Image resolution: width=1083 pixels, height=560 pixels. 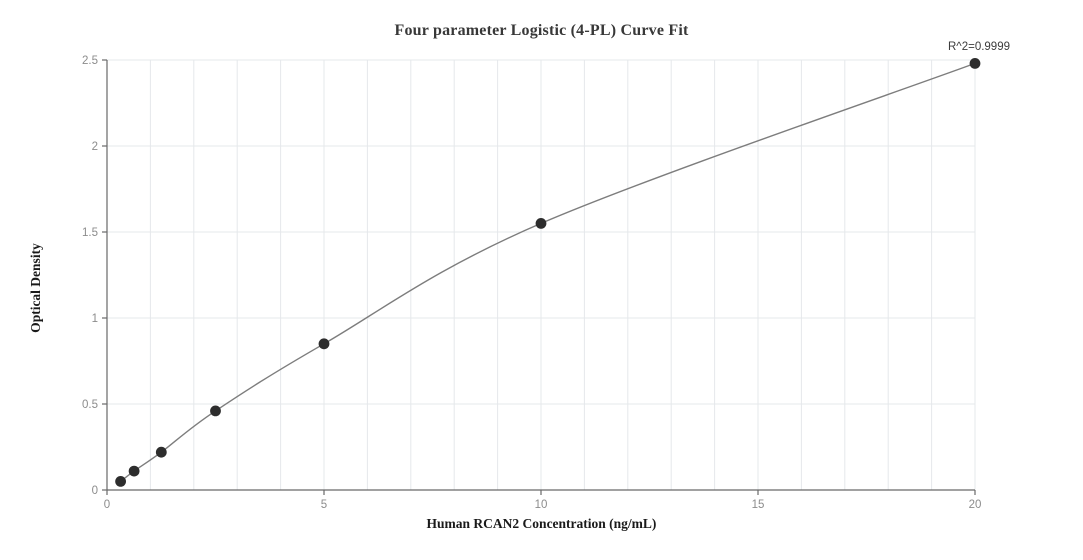 What do you see at coordinates (541, 523) in the screenshot?
I see `x-axis-label: Human RCAN2 Concentration (ng/mL)` at bounding box center [541, 523].